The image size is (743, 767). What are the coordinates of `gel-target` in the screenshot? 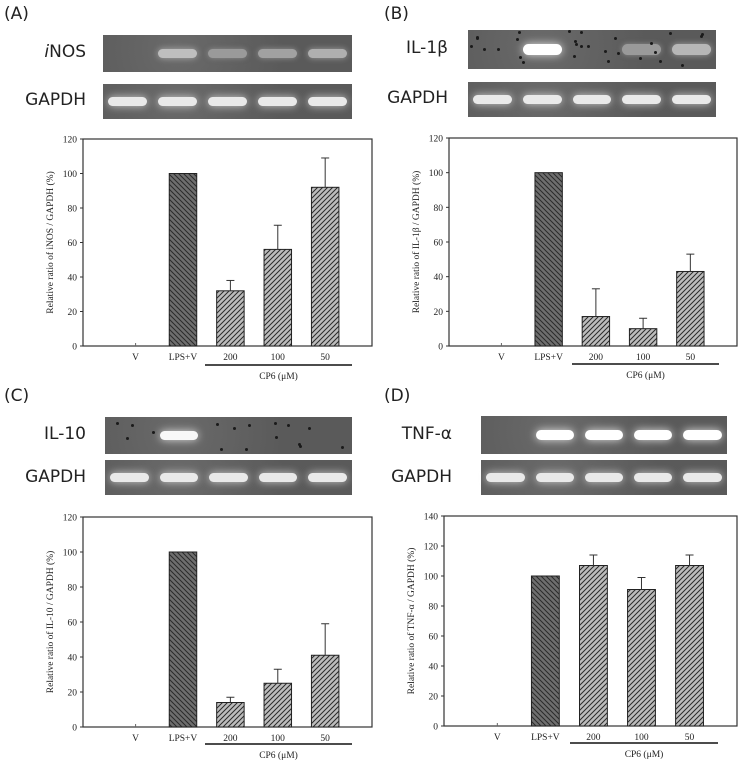 It's located at (592, 49).